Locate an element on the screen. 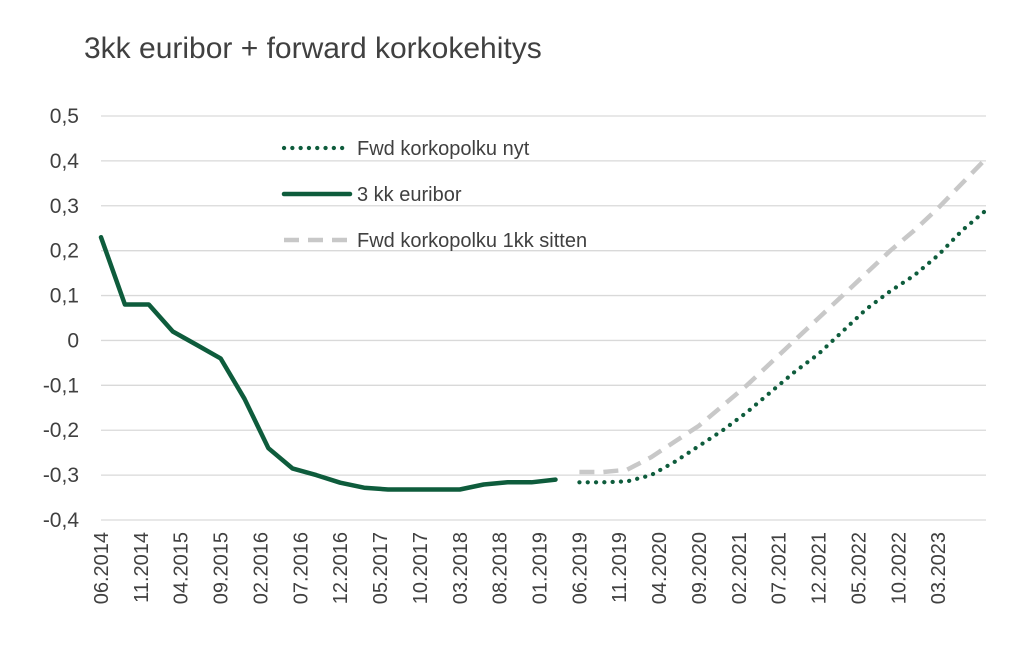 The width and height of the screenshot is (1024, 658). y-tick-label: -0,1 is located at coordinates (61, 385).